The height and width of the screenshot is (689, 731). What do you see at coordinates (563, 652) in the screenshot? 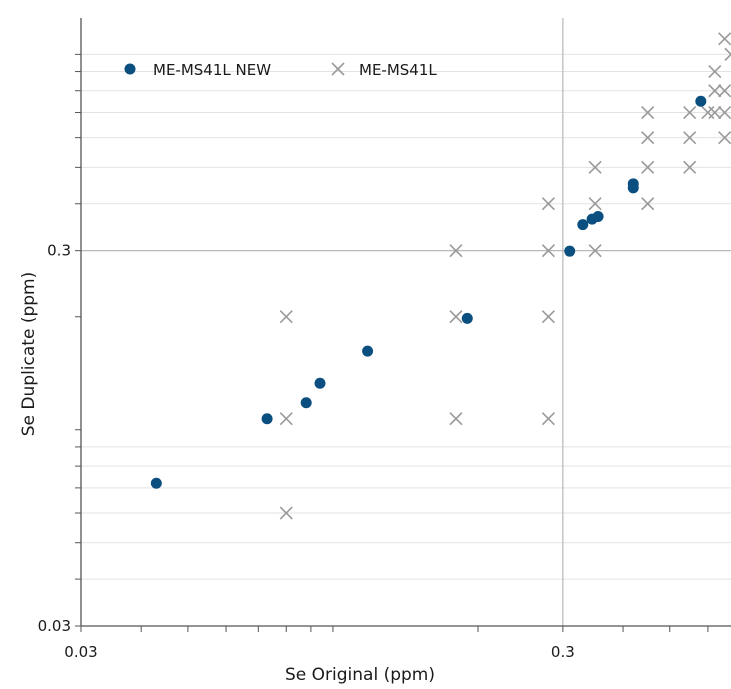
I see `x-tick-label: 0.3` at bounding box center [563, 652].